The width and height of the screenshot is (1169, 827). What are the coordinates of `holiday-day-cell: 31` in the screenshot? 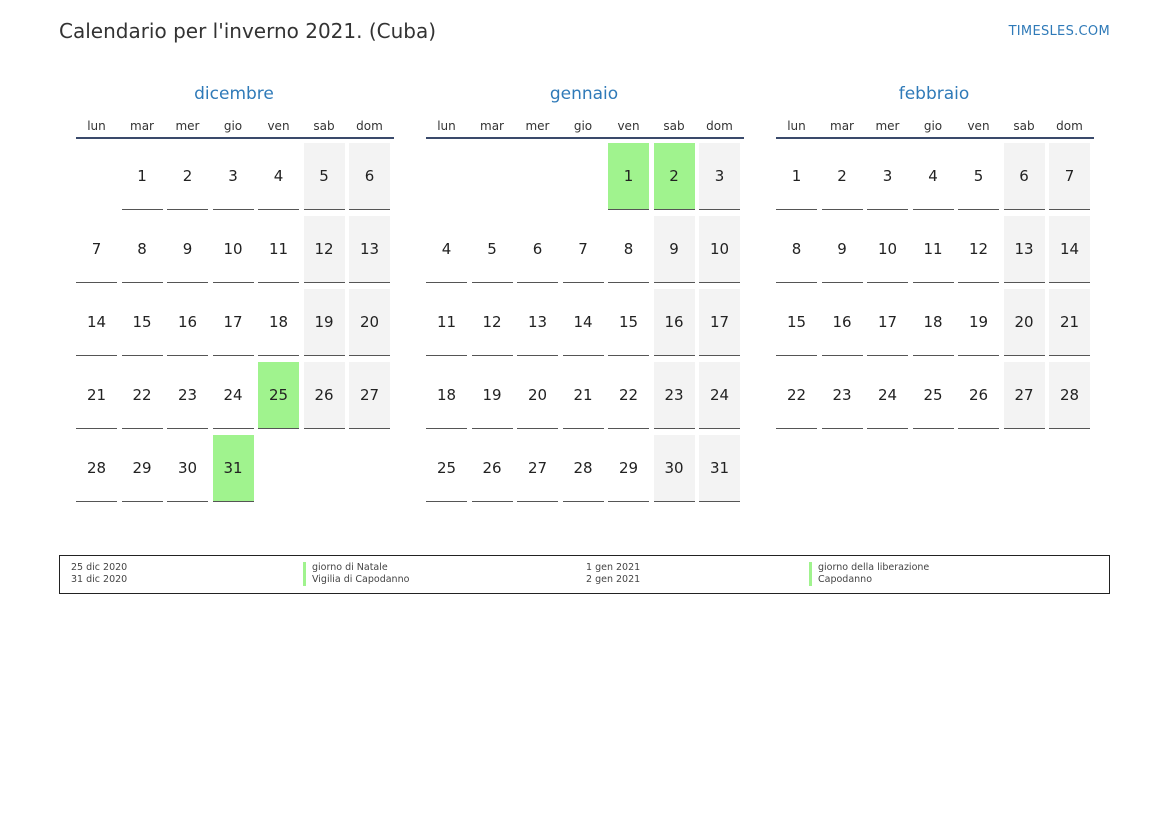 It's located at (233, 468).